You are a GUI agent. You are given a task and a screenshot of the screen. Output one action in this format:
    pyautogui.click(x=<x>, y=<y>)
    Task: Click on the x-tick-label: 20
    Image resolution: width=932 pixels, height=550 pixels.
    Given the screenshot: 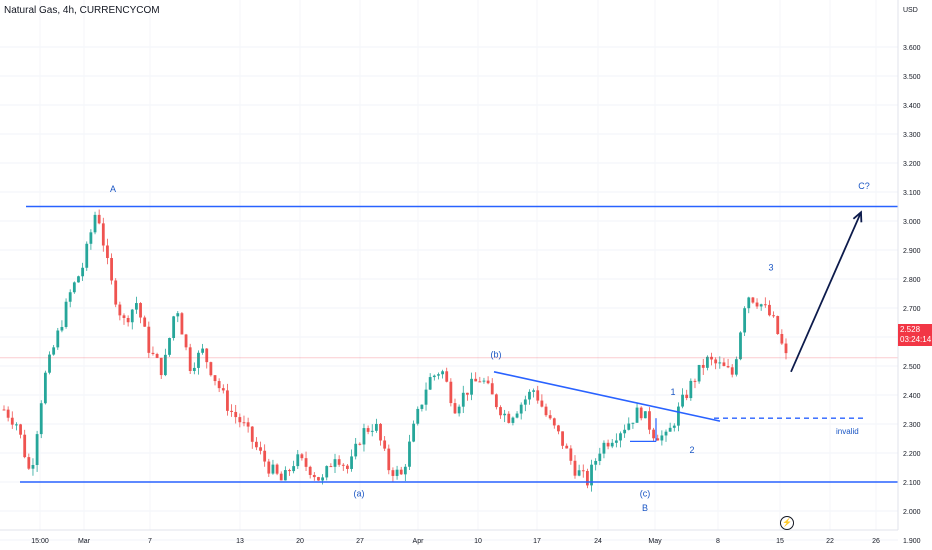 What is the action you would take?
    pyautogui.click(x=300, y=541)
    